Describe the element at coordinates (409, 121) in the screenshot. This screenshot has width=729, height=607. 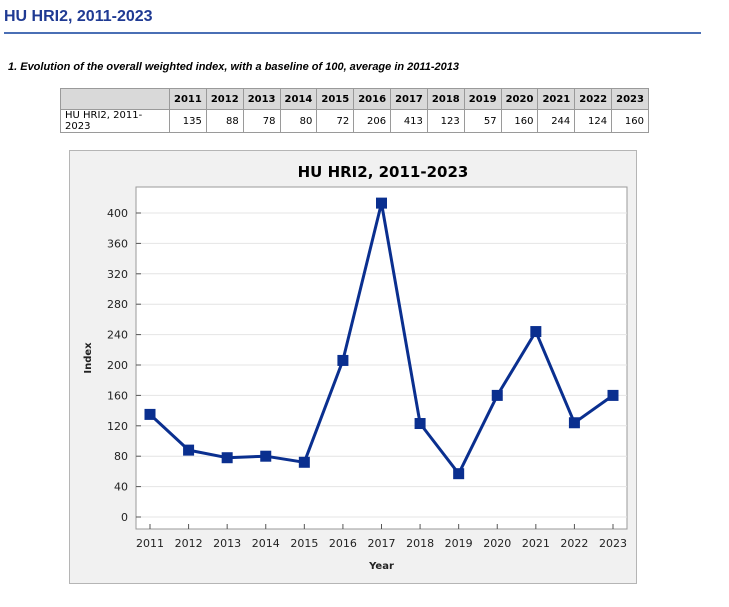
I see `table-cell: 413` at that location.